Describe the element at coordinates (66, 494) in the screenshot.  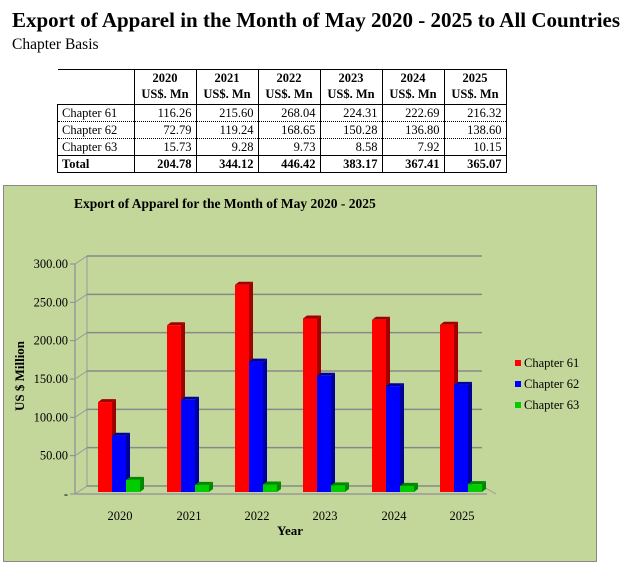
I see `y-tick-label: -` at that location.